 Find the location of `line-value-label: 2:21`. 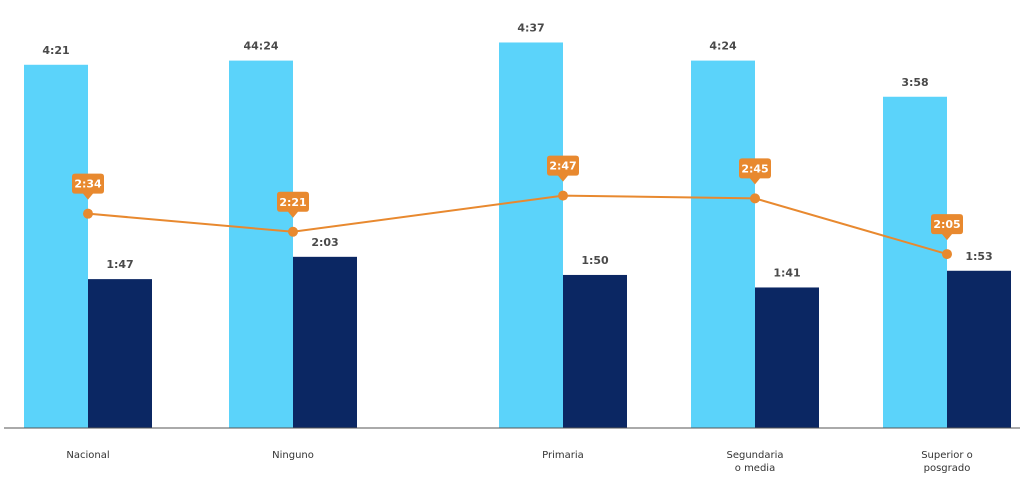

line-value-label: 2:21 is located at coordinates (292, 202).